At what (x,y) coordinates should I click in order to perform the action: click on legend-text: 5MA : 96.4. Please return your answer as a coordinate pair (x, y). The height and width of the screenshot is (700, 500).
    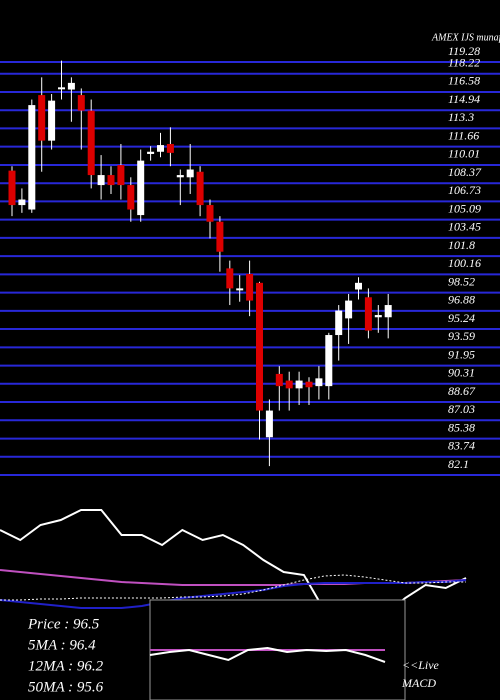
    Looking at the image, I should click on (62, 645).